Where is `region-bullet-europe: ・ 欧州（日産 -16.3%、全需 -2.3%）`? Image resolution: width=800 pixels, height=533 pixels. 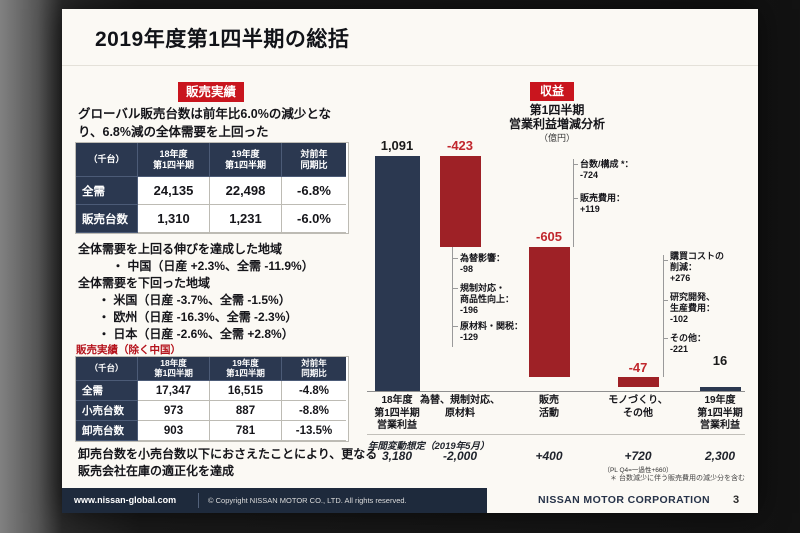
region-bullet-europe: ・ 欧州（日産 -16.3%、全需 -2.3%） is located at coordinates (198, 317).